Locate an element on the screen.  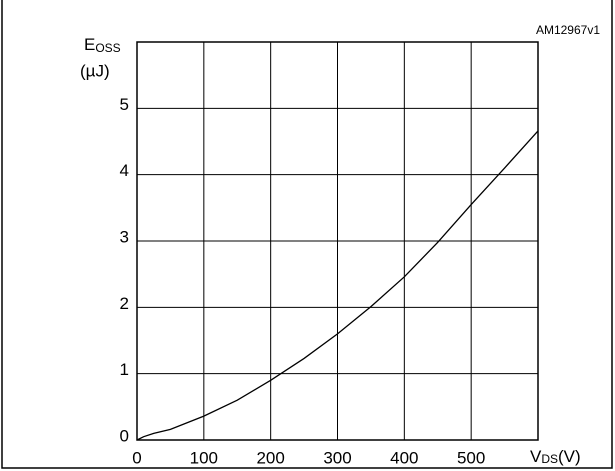
y-axis-label: EOSS is located at coordinates (102, 45).